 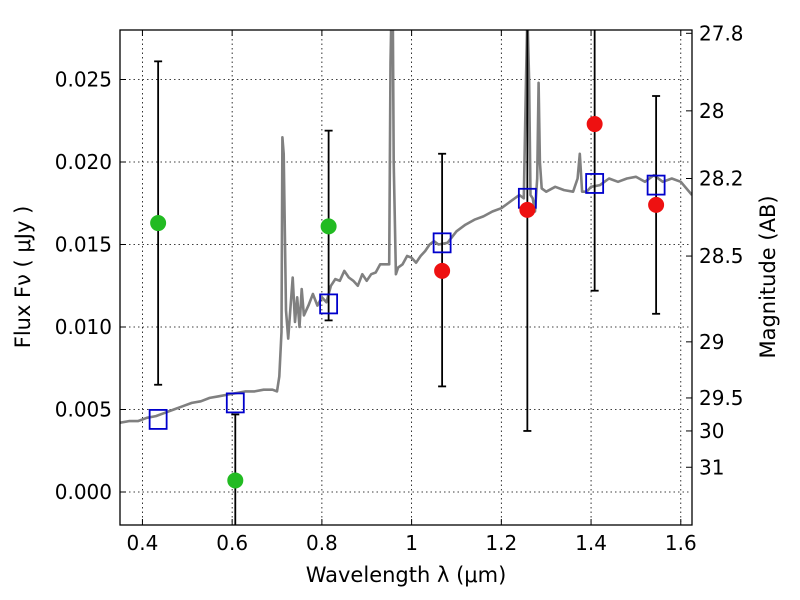 I want to click on x-tick-label: 1.4, so click(x=591, y=543).